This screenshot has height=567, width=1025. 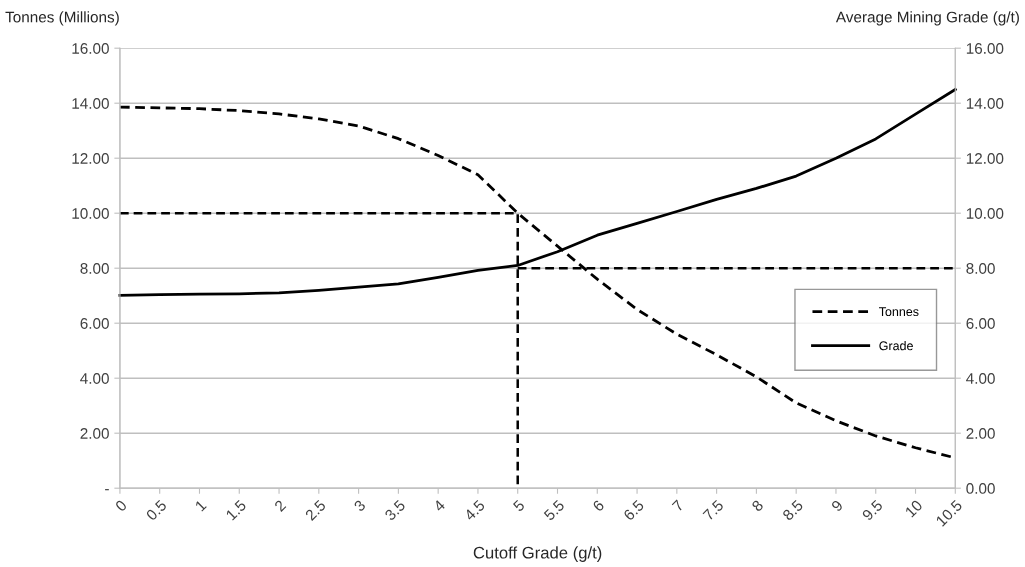 What do you see at coordinates (985, 103) in the screenshot?
I see `y2-tick-label: 14.00` at bounding box center [985, 103].